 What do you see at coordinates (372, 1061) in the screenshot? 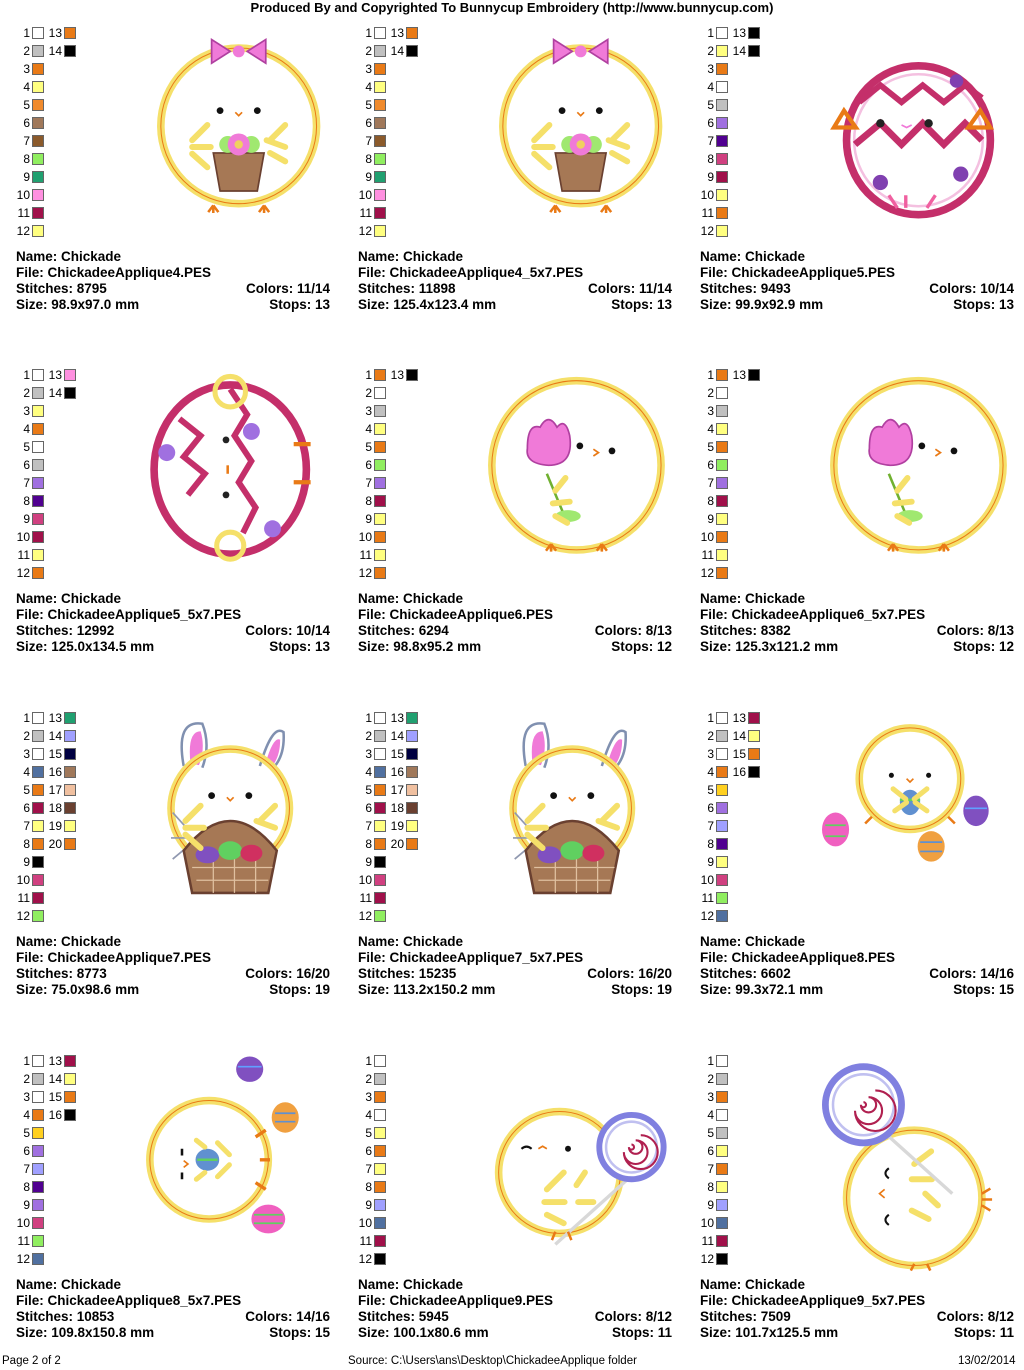
I see `color-swatch: 1` at bounding box center [372, 1061].